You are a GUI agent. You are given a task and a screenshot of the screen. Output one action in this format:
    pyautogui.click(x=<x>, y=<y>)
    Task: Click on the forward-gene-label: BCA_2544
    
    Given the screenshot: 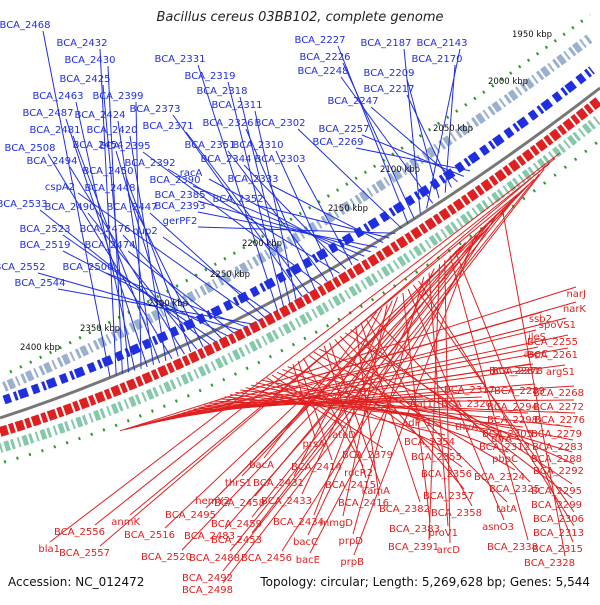 What is the action you would take?
    pyautogui.click(x=40, y=283)
    